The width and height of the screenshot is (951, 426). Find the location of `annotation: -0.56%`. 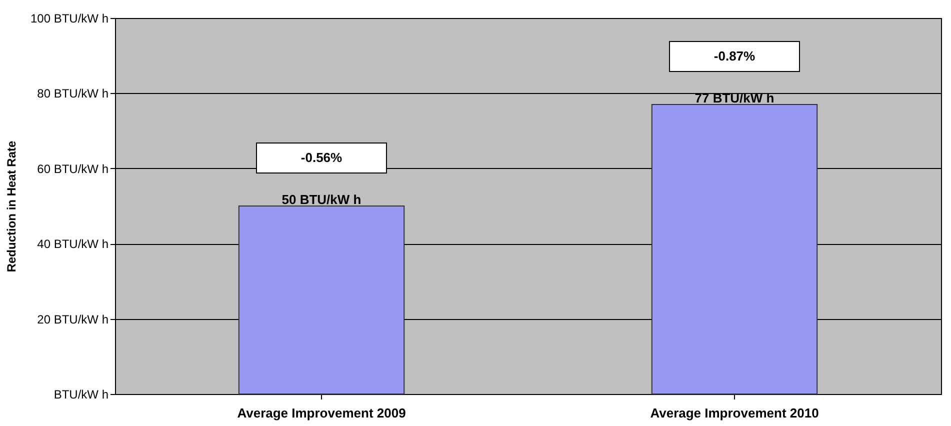

annotation: -0.56% is located at coordinates (321, 157).